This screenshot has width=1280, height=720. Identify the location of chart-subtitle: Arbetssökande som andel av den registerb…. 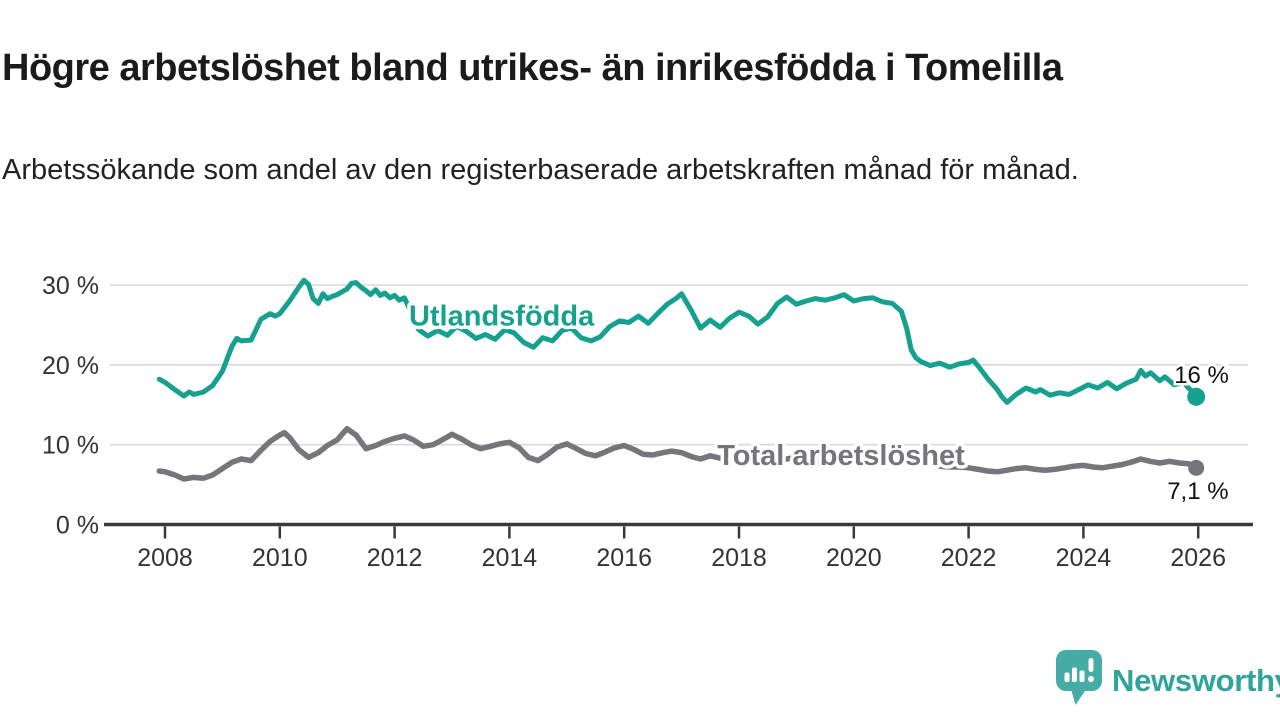
(540, 170).